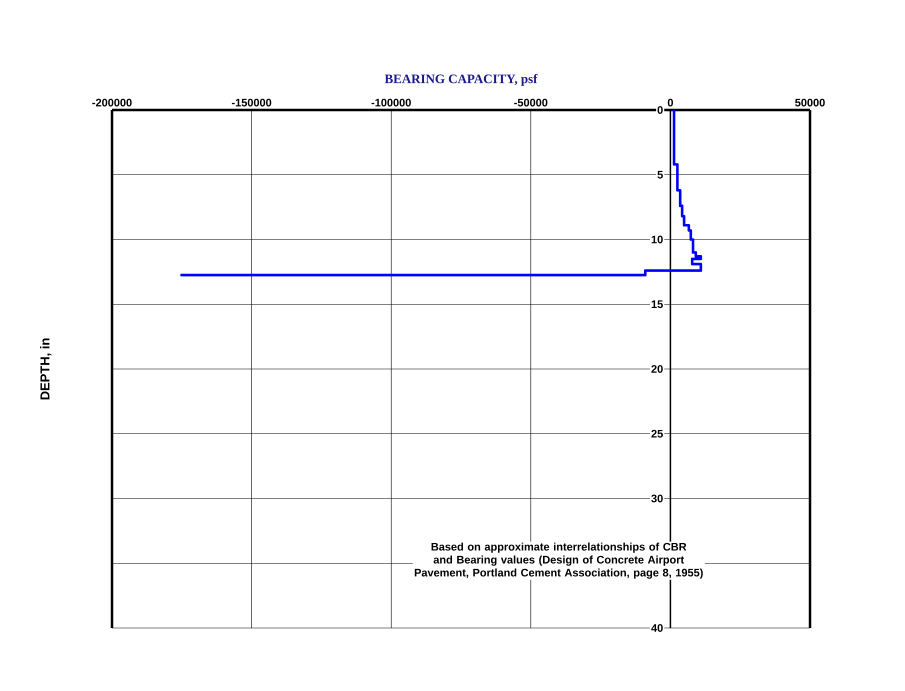 The image size is (905, 691). What do you see at coordinates (112, 102) in the screenshot?
I see `x-tick-label: -200000` at bounding box center [112, 102].